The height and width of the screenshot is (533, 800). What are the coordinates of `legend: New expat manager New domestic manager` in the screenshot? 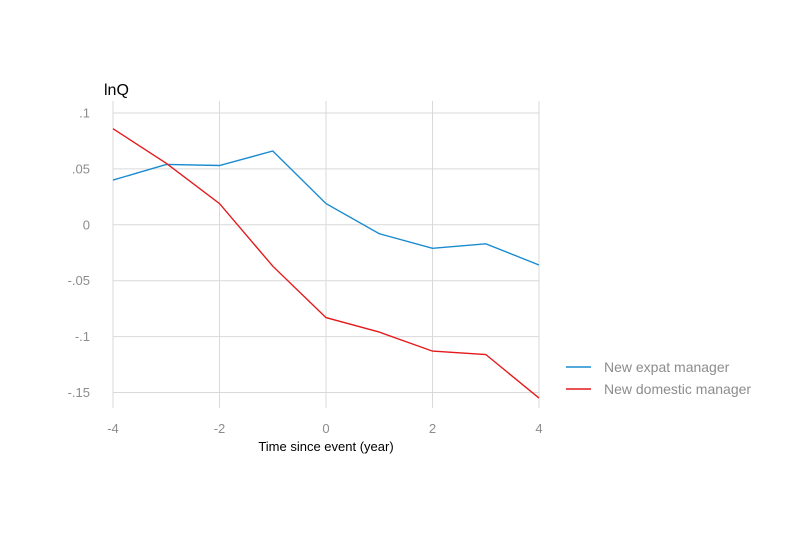 It's located at (658, 378).